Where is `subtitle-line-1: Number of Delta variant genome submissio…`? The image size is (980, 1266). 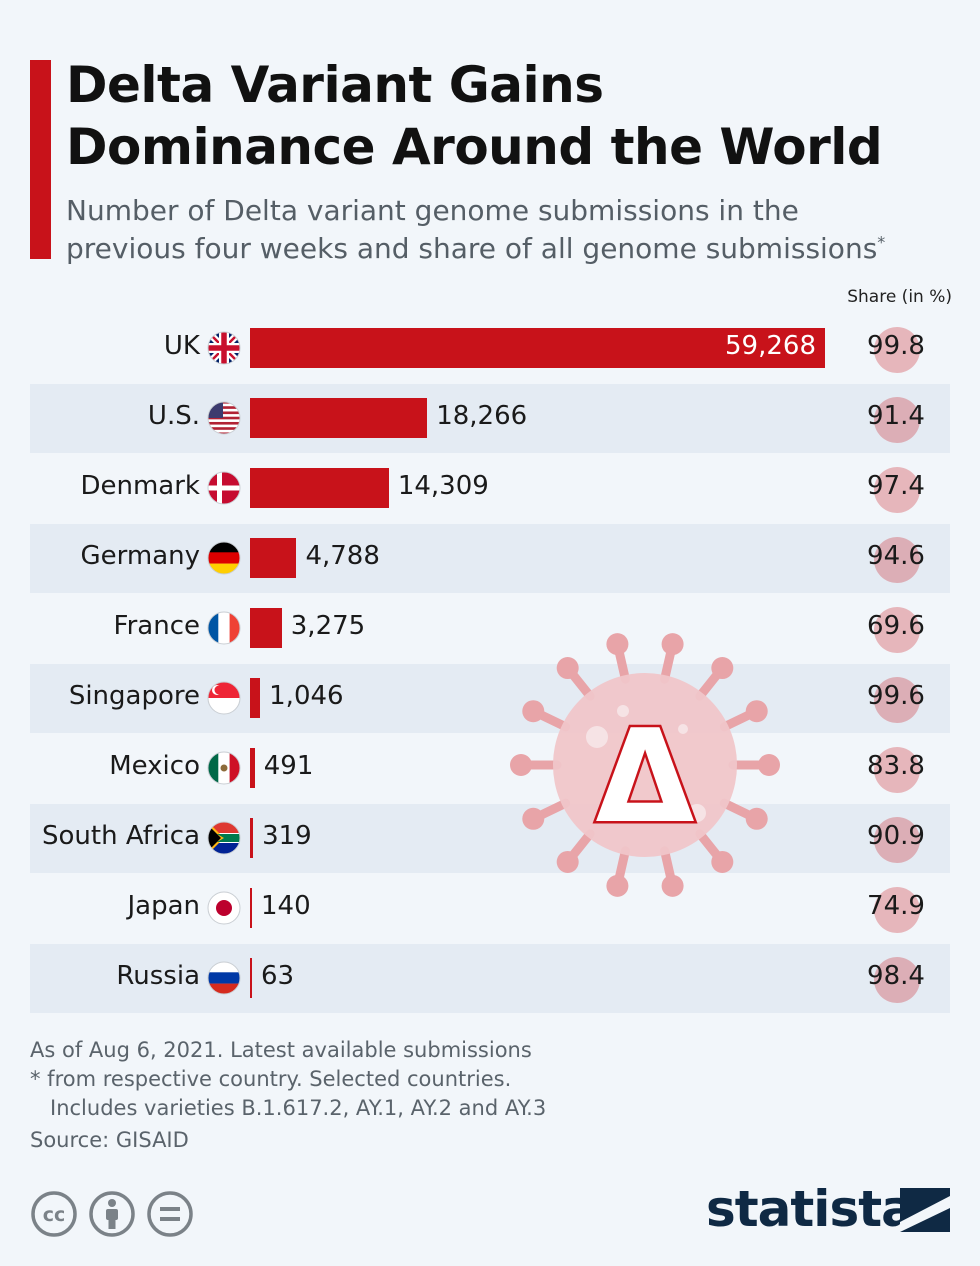 subtitle-line-1: Number of Delta variant genome submissio… is located at coordinates (432, 210).